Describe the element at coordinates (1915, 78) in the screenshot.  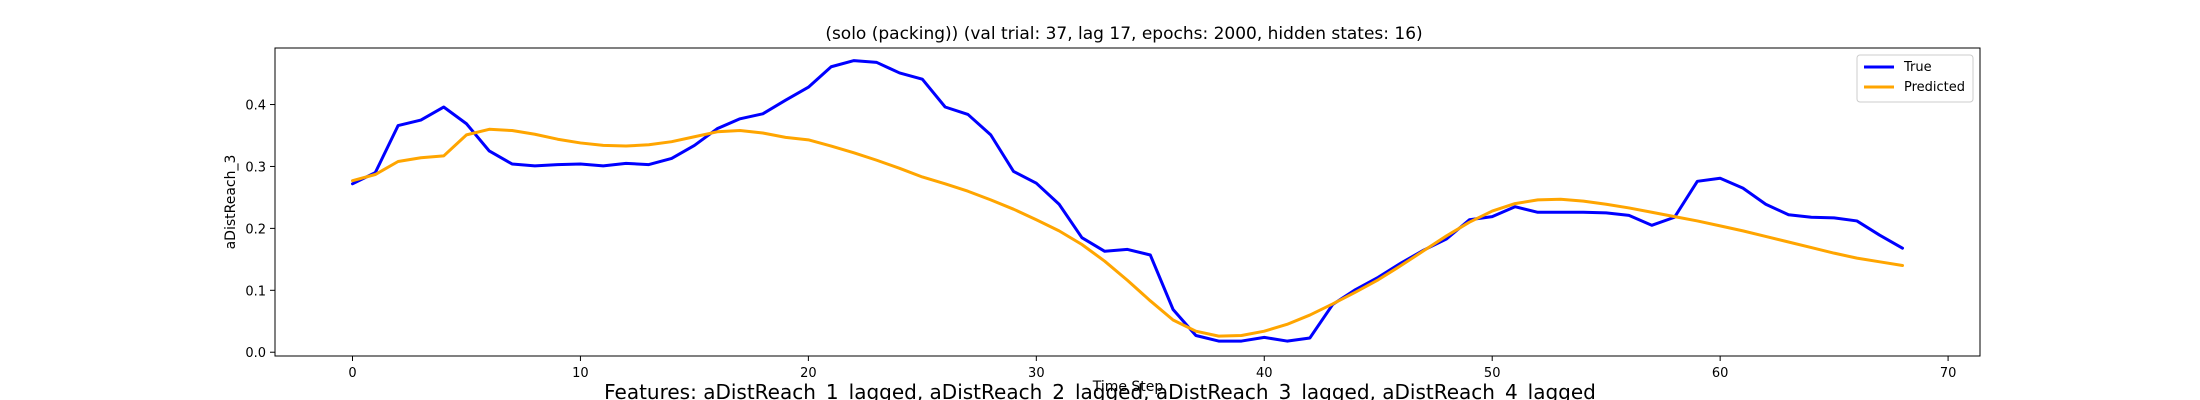
I see `legend: True Predicted` at that location.